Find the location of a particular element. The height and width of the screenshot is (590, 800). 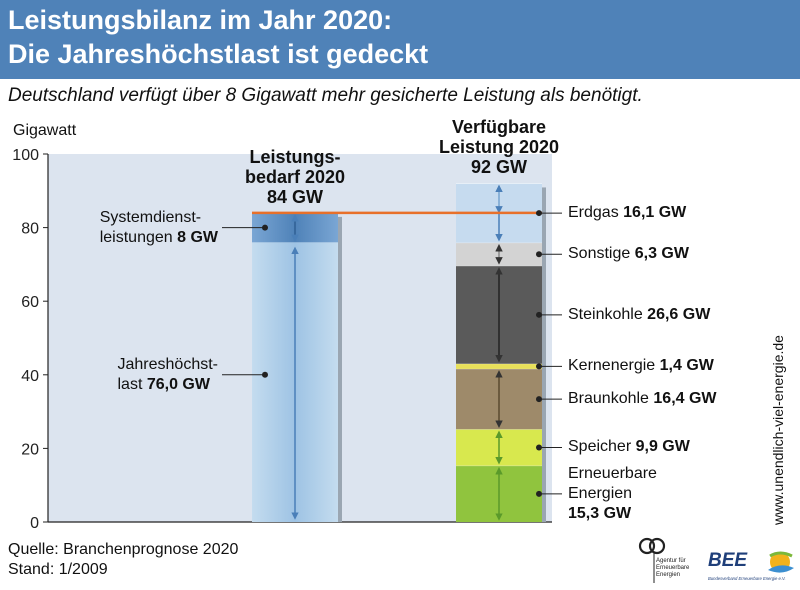

label-speicher: Speicher 9,9 GW is located at coordinates (629, 447).